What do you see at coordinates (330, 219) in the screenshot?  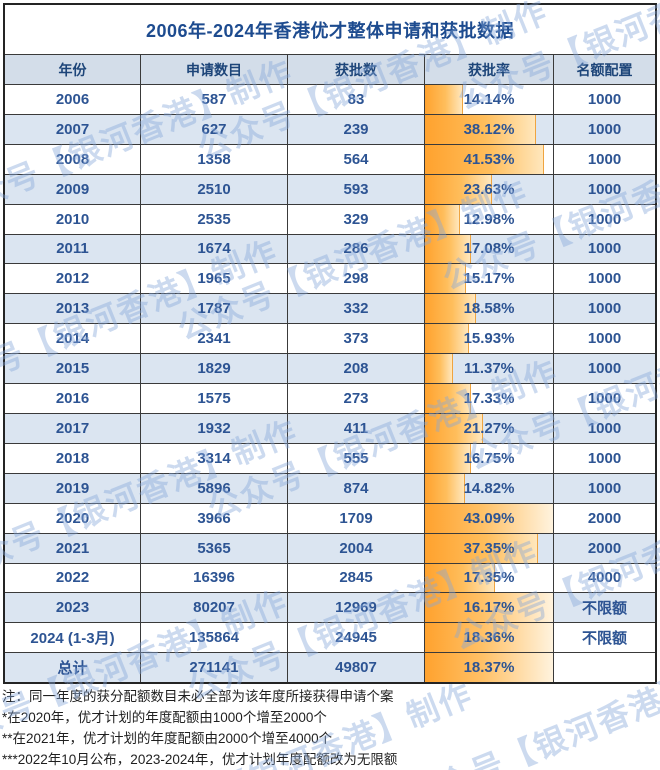 I see `table-row: 2010 2535 329 12.98% 1000` at bounding box center [330, 219].